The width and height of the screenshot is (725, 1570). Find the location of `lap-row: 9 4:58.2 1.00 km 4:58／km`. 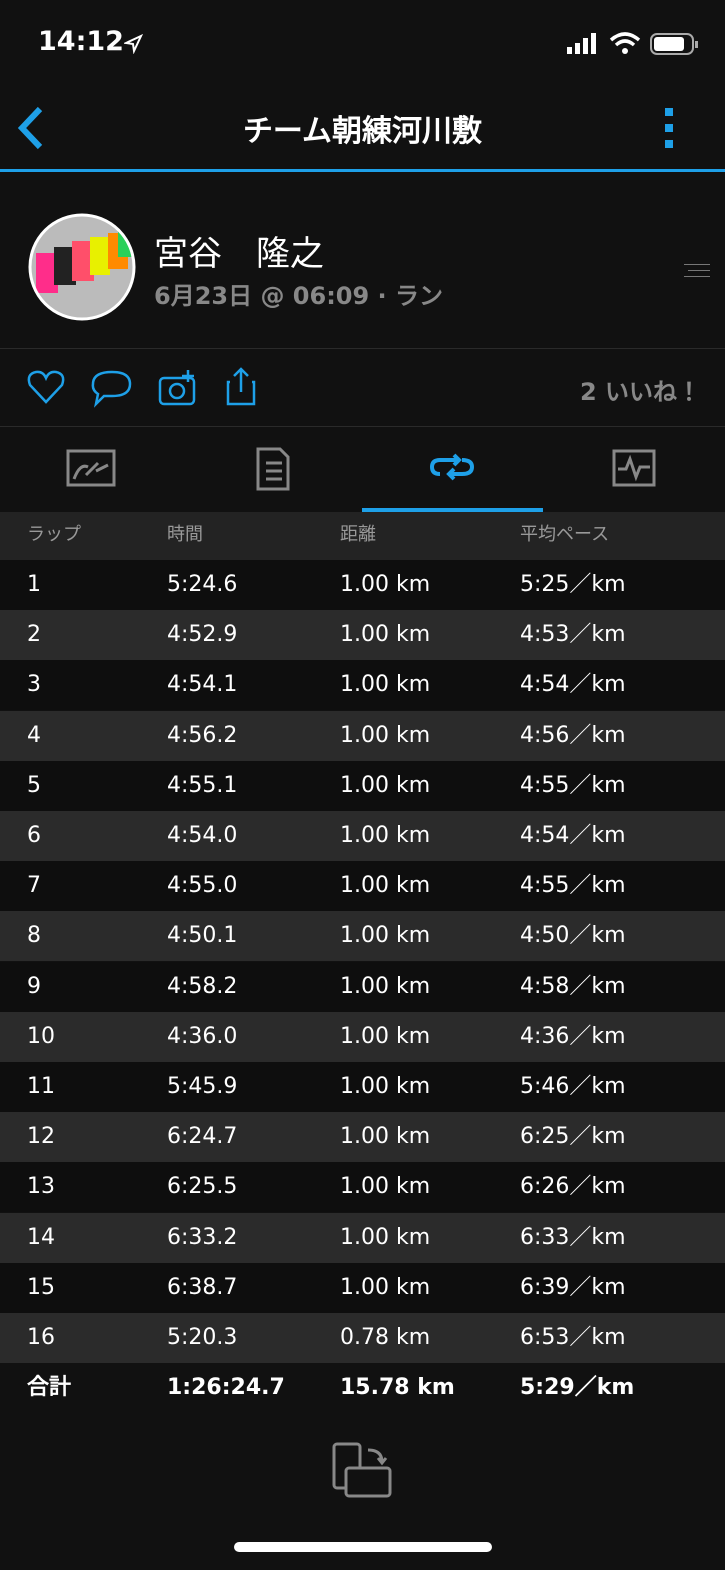

lap-row: 9 4:58.2 1.00 km 4:58／km is located at coordinates (362, 986).